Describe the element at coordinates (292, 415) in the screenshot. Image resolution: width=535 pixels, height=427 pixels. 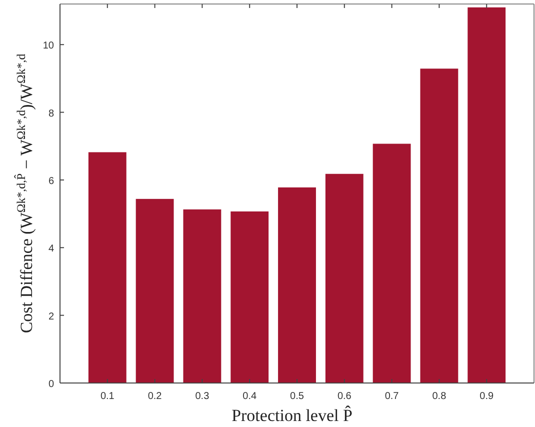
I see `x-axis-title: Protection level P̂` at that location.